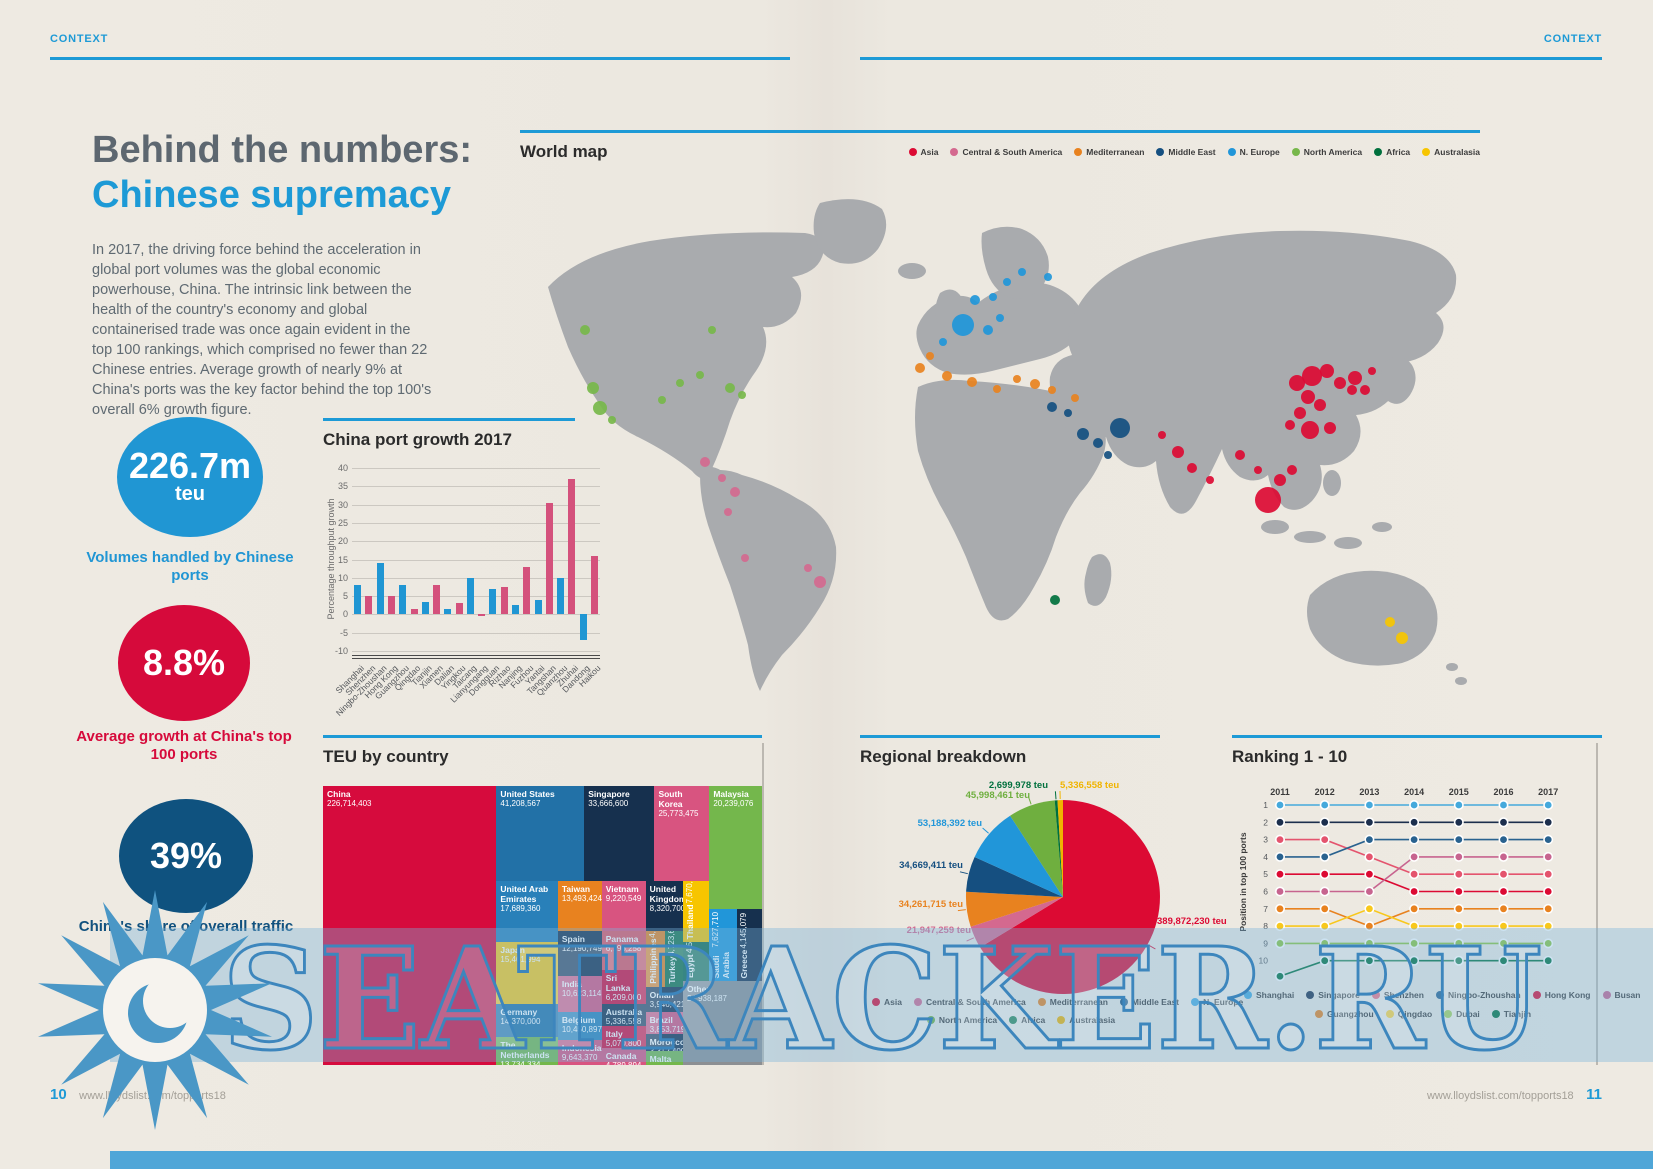  Describe the element at coordinates (666, 1049) in the screenshot. I see `treemap-value: 3,312,409` at that location.